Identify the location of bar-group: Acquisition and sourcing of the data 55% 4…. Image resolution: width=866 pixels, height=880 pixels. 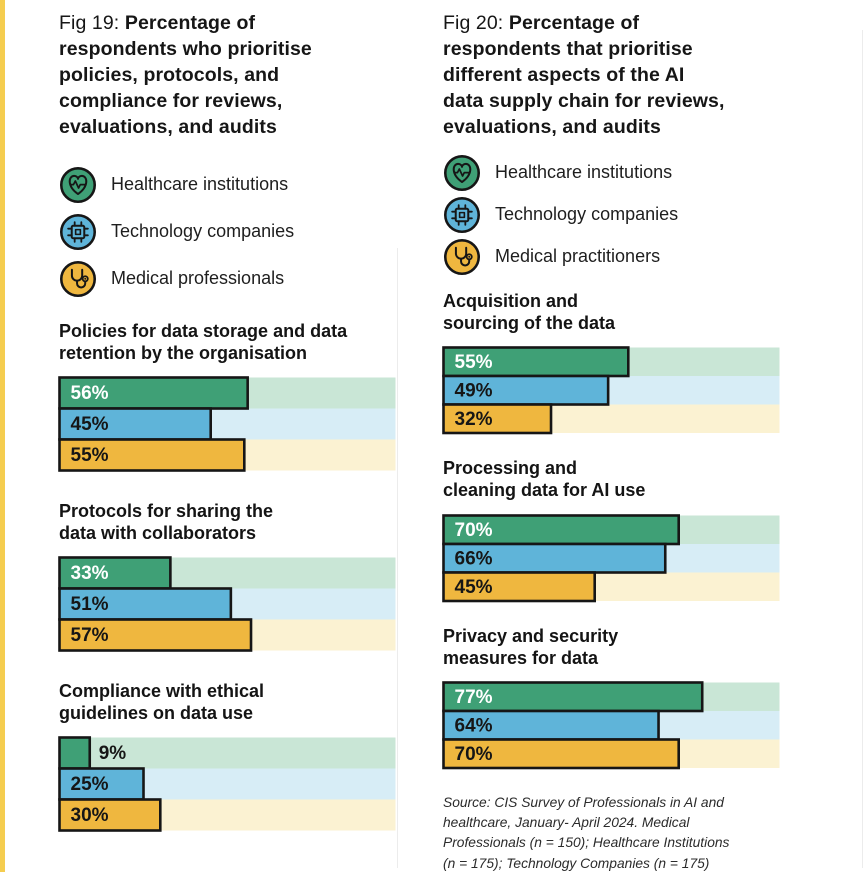
(612, 363).